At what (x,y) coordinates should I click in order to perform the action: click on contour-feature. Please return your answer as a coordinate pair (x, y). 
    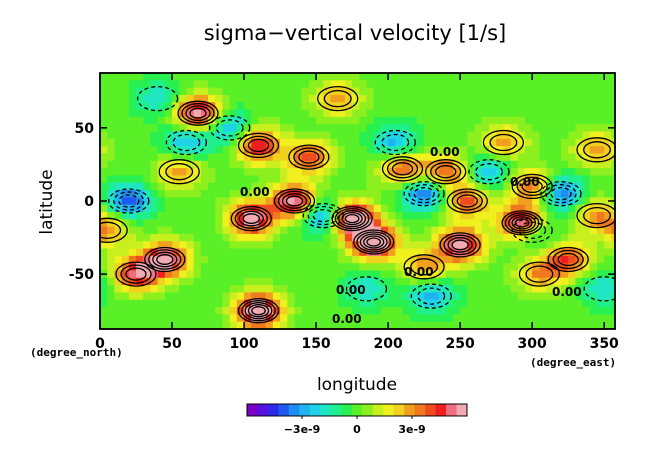
    Looking at the image, I should click on (352, 218).